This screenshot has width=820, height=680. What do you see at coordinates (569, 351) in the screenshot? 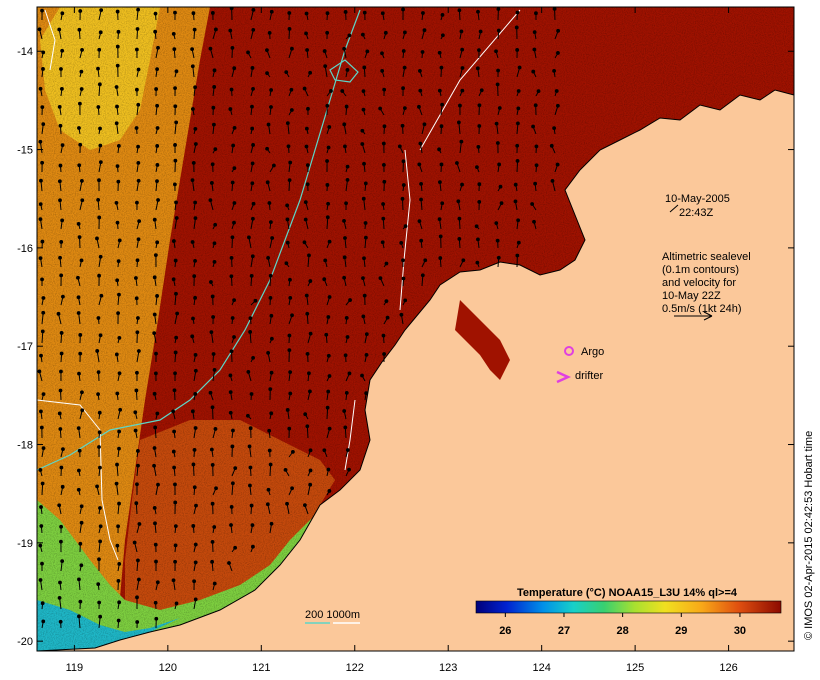
I see `argo-marker` at bounding box center [569, 351].